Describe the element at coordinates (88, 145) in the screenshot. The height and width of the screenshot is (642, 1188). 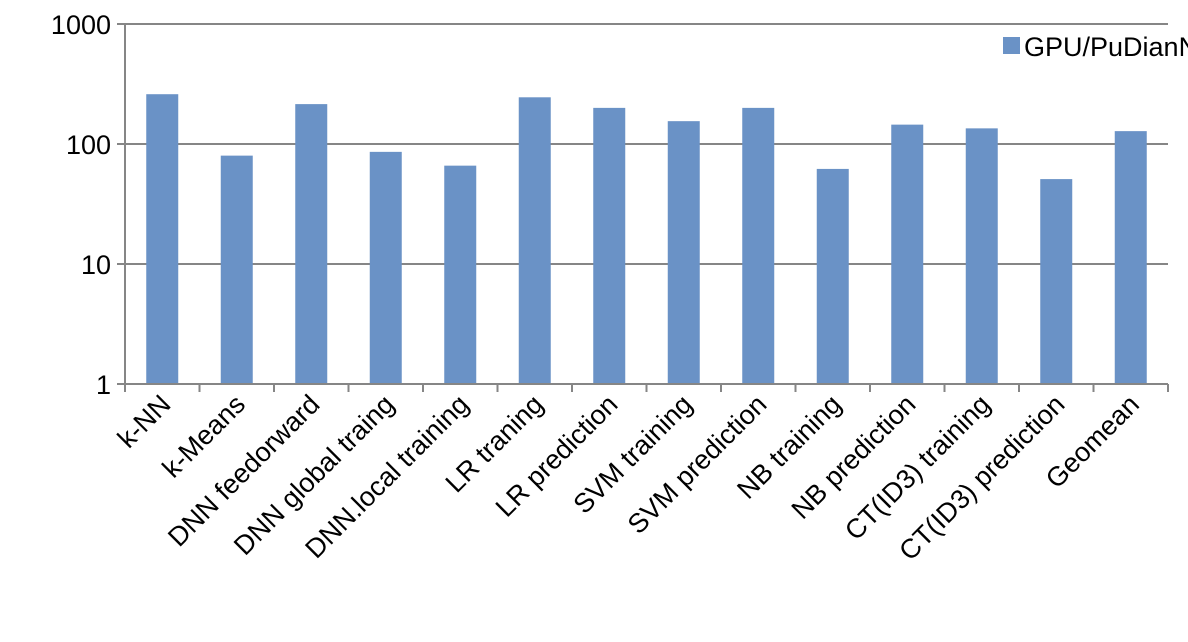
I see `y-tick-label: 100` at that location.